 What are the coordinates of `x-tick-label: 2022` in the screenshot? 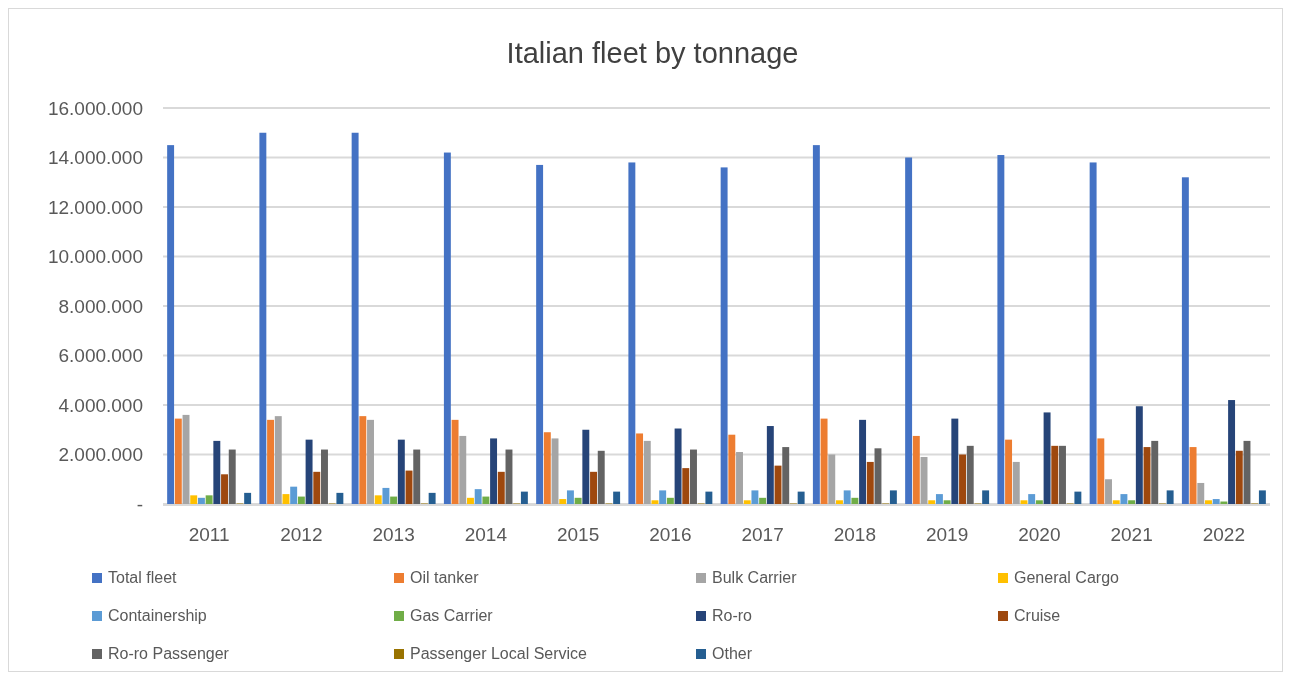 It's located at (1224, 534).